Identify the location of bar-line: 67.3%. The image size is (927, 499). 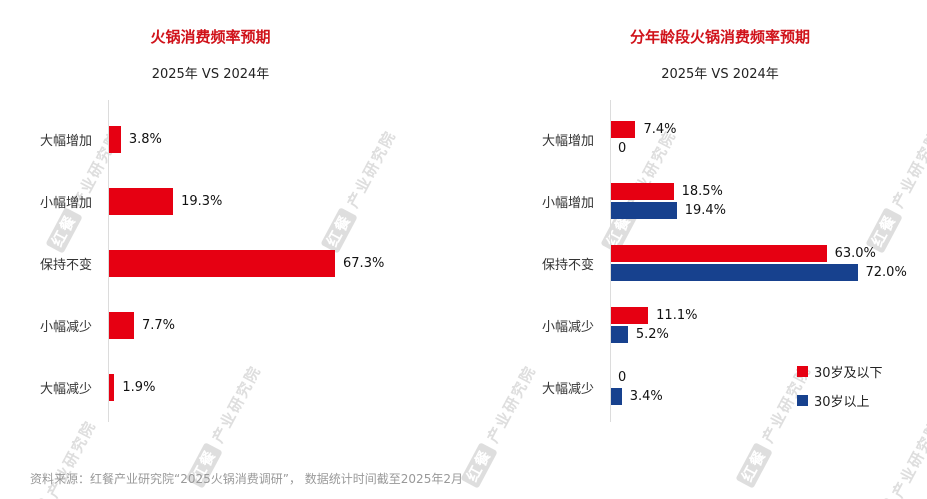
(255, 263).